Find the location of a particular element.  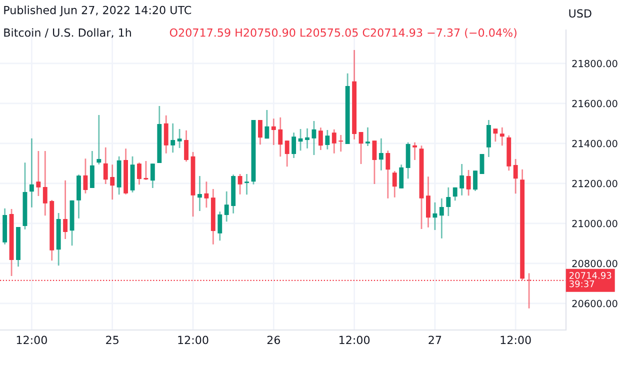

candlestick is located at coordinates (482, 164).